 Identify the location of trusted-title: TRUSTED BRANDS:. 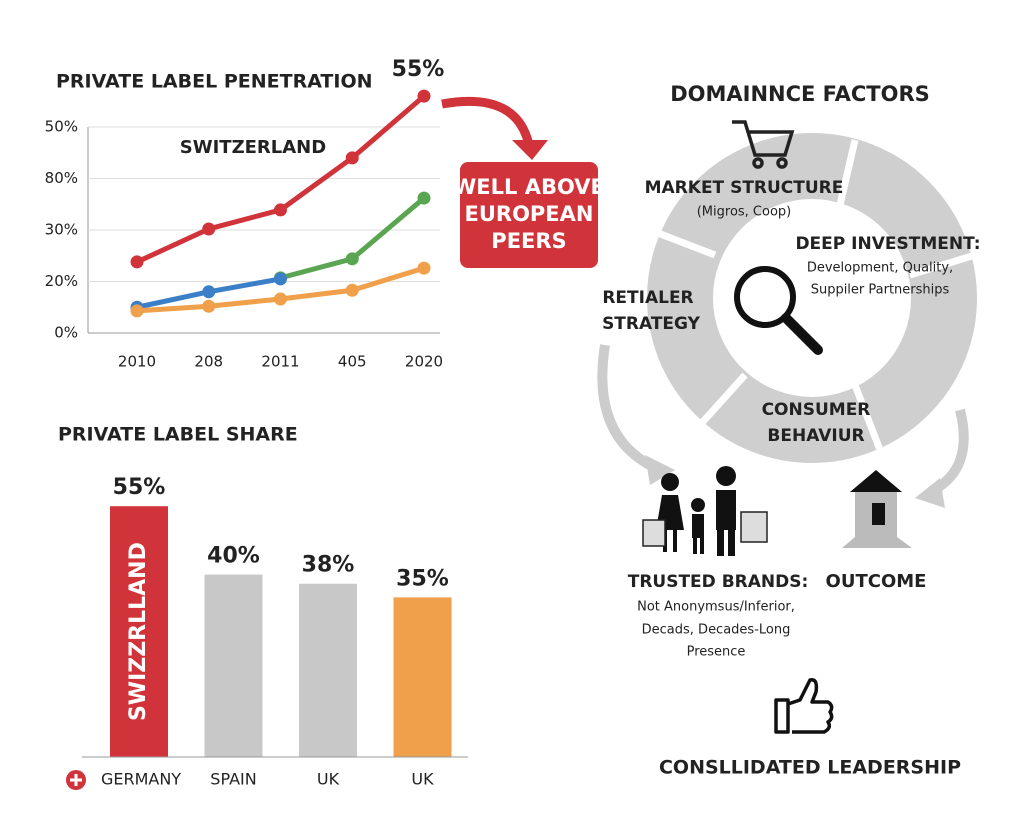
(718, 582).